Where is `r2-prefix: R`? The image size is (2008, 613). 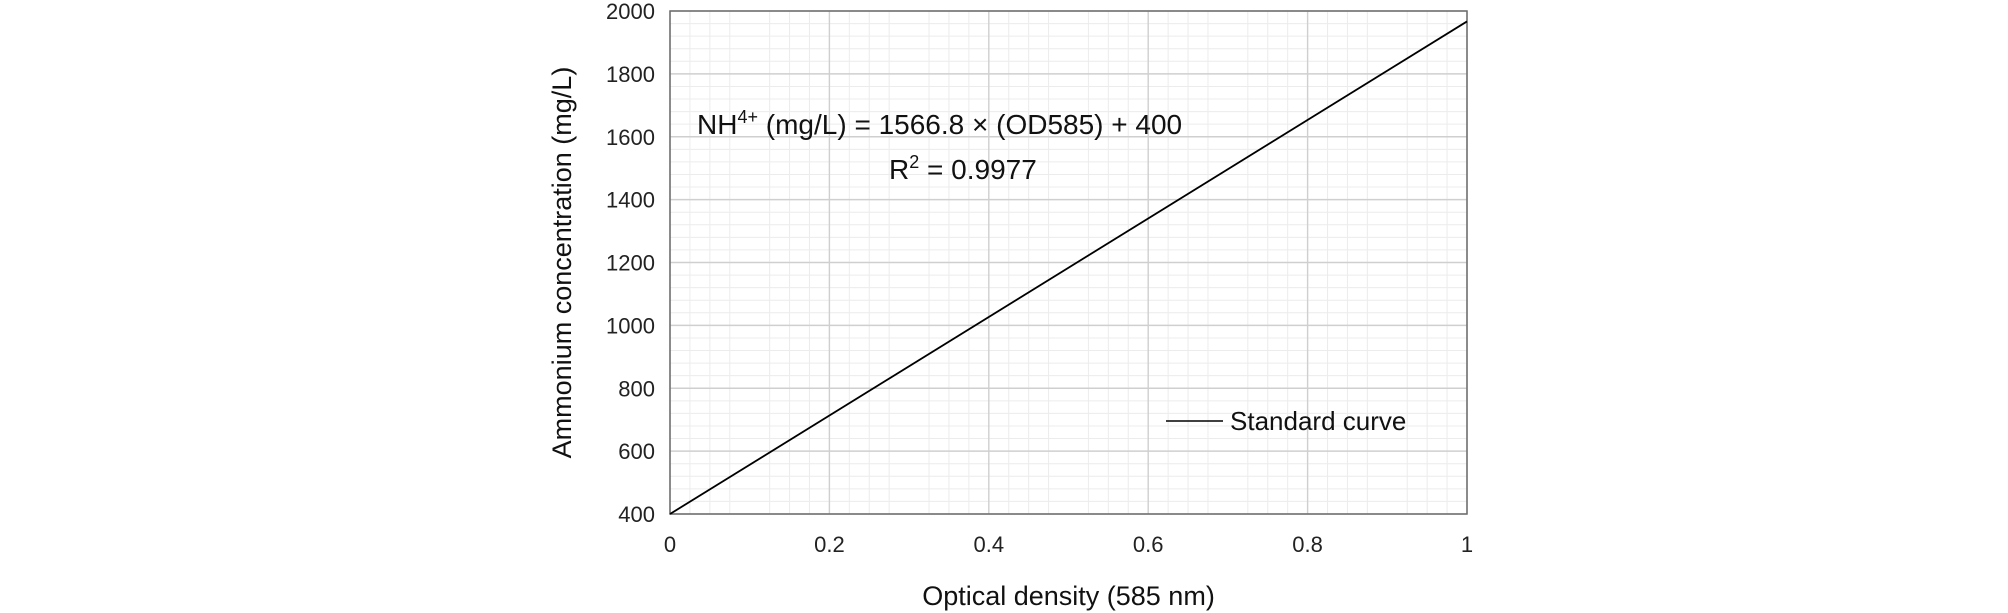
r2-prefix: R is located at coordinates (899, 169).